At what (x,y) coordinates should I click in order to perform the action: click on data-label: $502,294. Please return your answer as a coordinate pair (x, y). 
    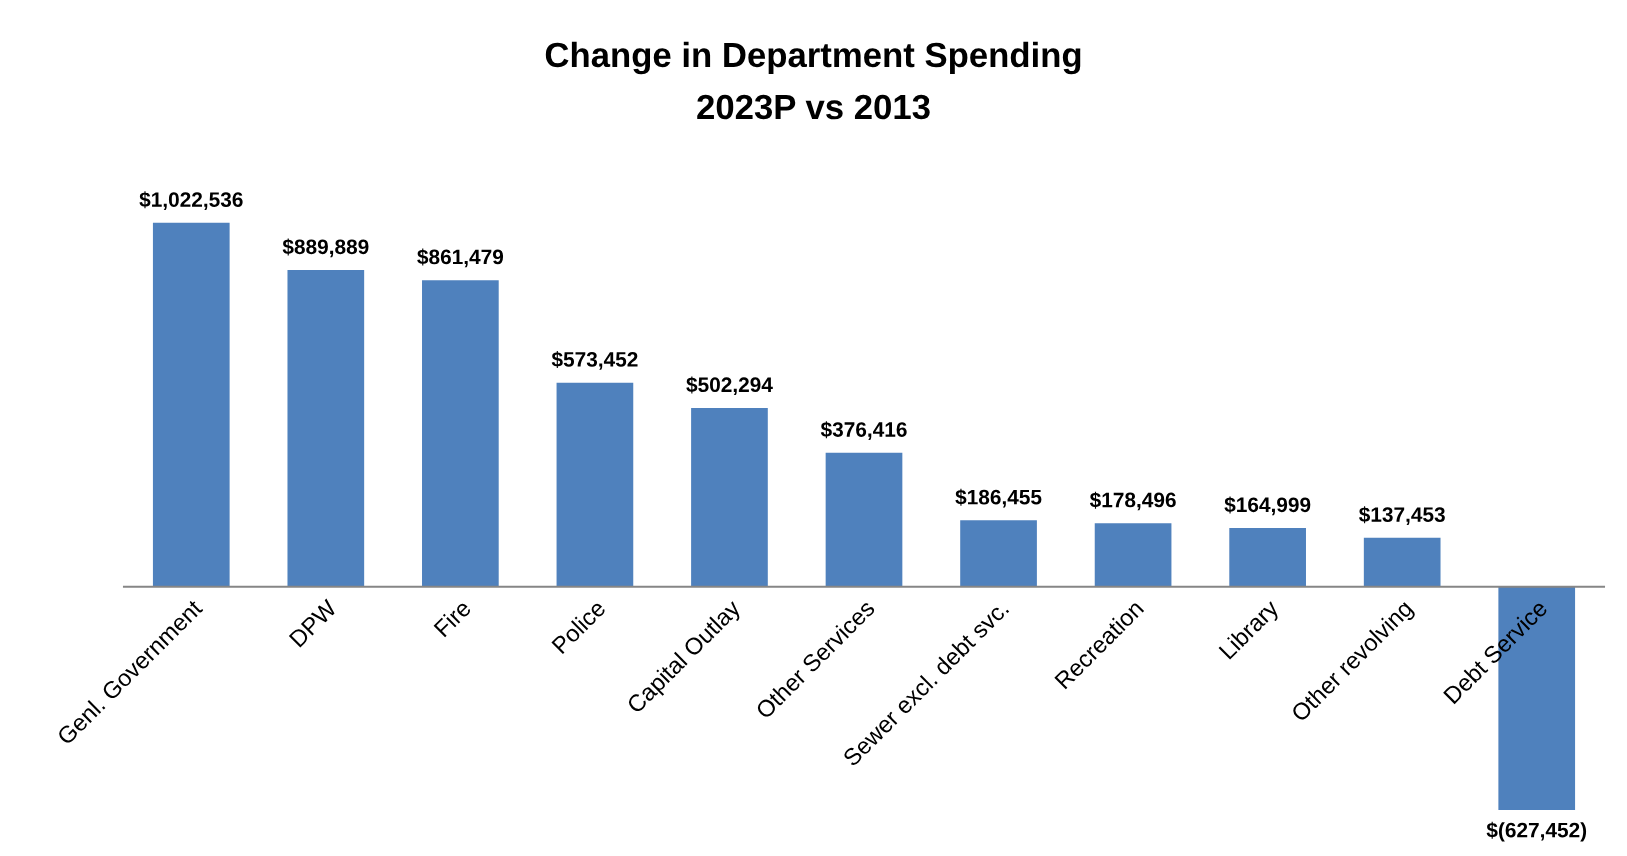
    Looking at the image, I should click on (729, 386).